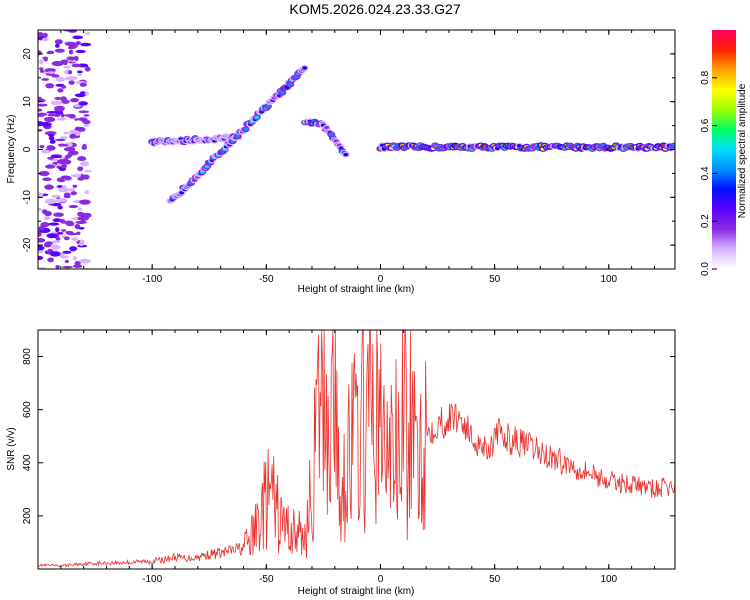 The height and width of the screenshot is (600, 750). I want to click on spectrogram-ytick-label: 20, so click(27, 54).